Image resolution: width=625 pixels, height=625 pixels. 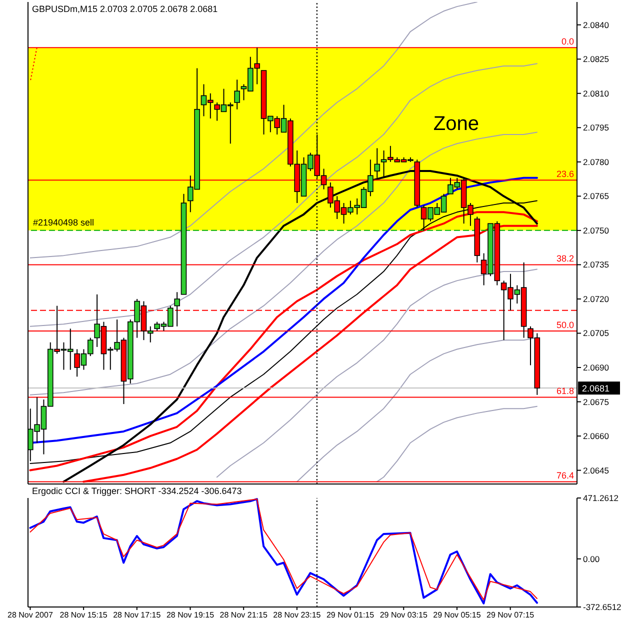 What do you see at coordinates (591, 559) in the screenshot?
I see `y-tick-label: 0.00` at bounding box center [591, 559].